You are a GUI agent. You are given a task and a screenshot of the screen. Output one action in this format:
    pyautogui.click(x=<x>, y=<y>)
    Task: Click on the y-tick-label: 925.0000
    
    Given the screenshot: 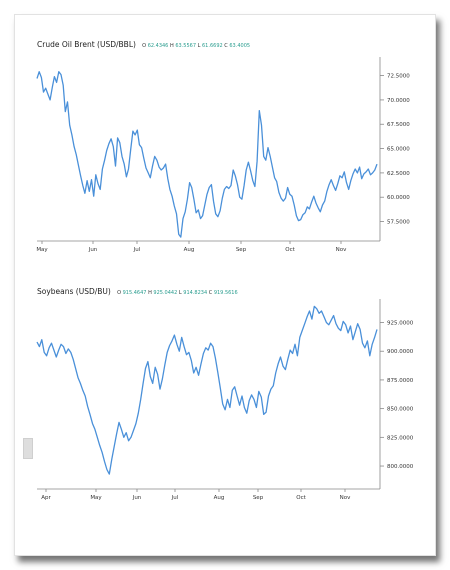 What is the action you would take?
    pyautogui.click(x=400, y=324)
    